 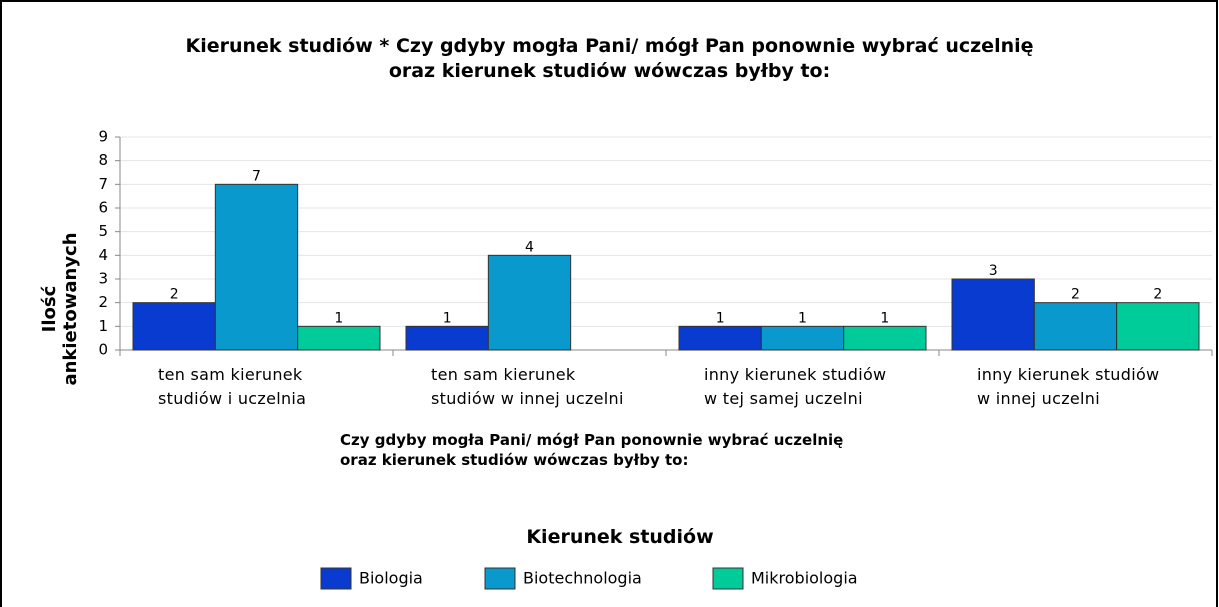 I want to click on legend-label: Biotechnologia, so click(x=582, y=578).